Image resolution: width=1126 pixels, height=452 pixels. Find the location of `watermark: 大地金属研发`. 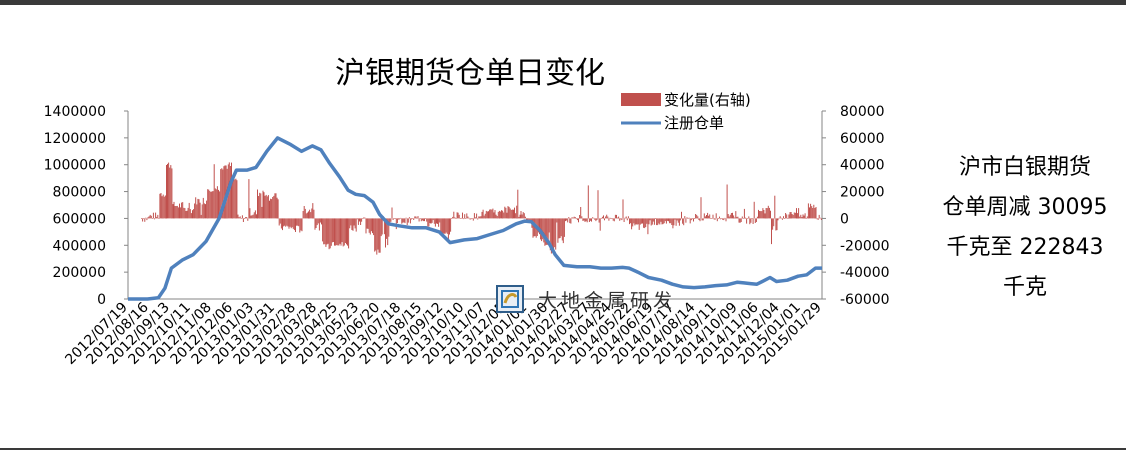

watermark: 大地金属研发 is located at coordinates (586, 299).